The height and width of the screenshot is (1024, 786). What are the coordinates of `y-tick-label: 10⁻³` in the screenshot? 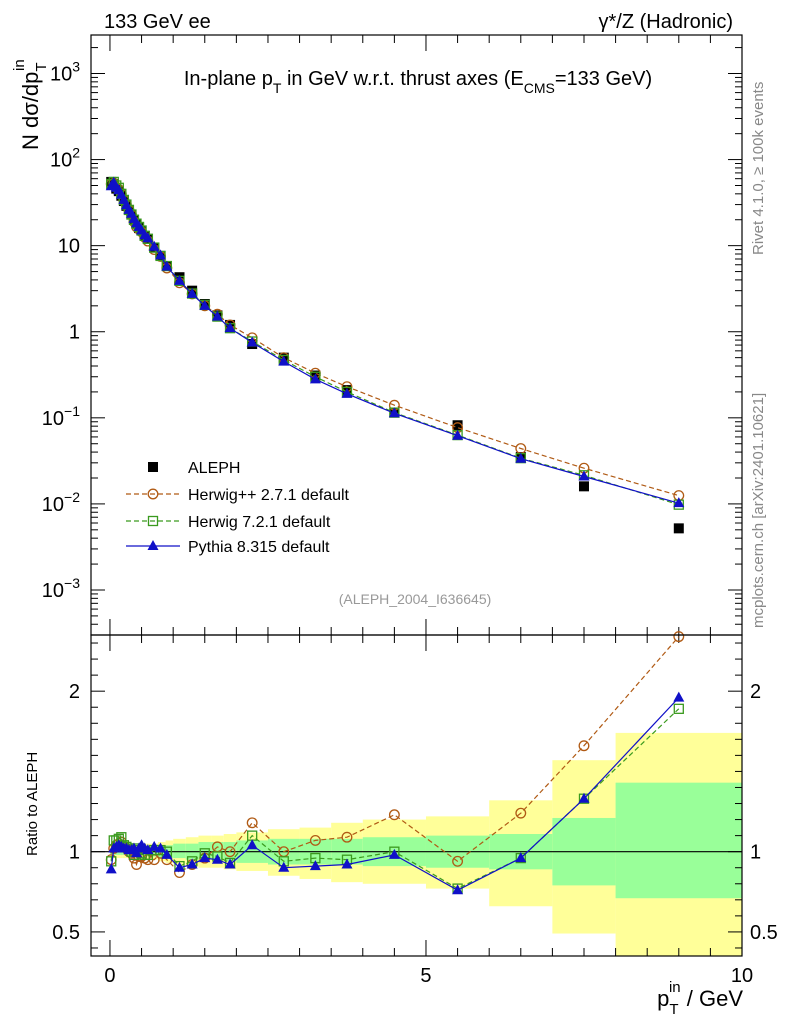 It's located at (61, 588).